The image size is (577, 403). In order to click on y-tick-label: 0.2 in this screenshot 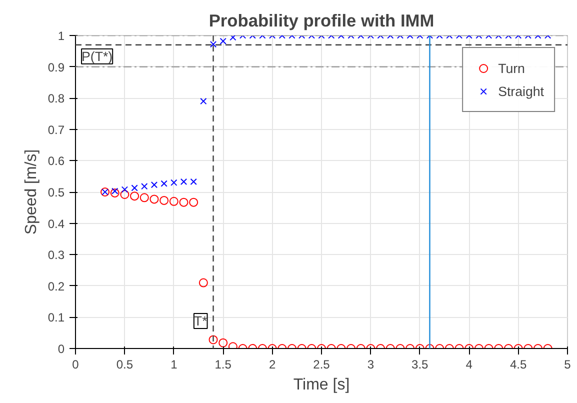, I will do `click(56, 286)`.